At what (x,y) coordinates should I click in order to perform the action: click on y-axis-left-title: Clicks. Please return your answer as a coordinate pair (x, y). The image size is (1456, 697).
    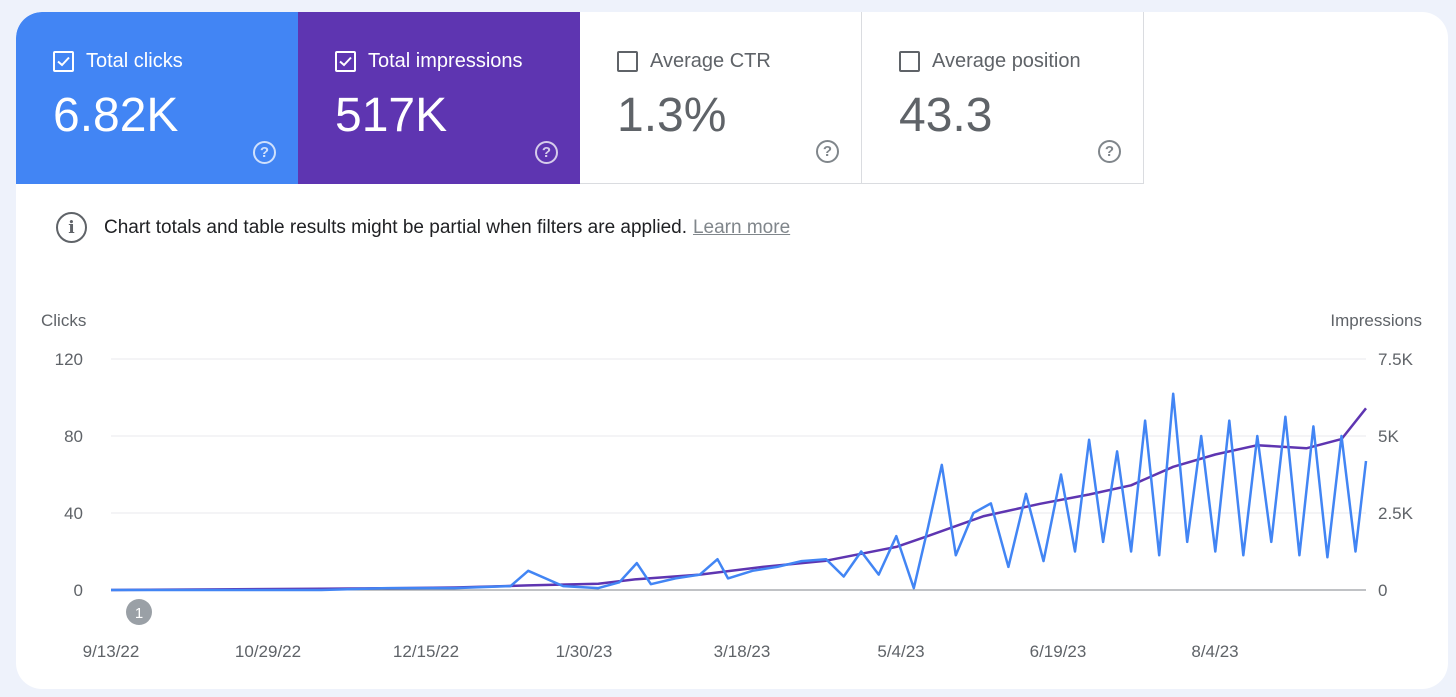
    Looking at the image, I should click on (63, 320).